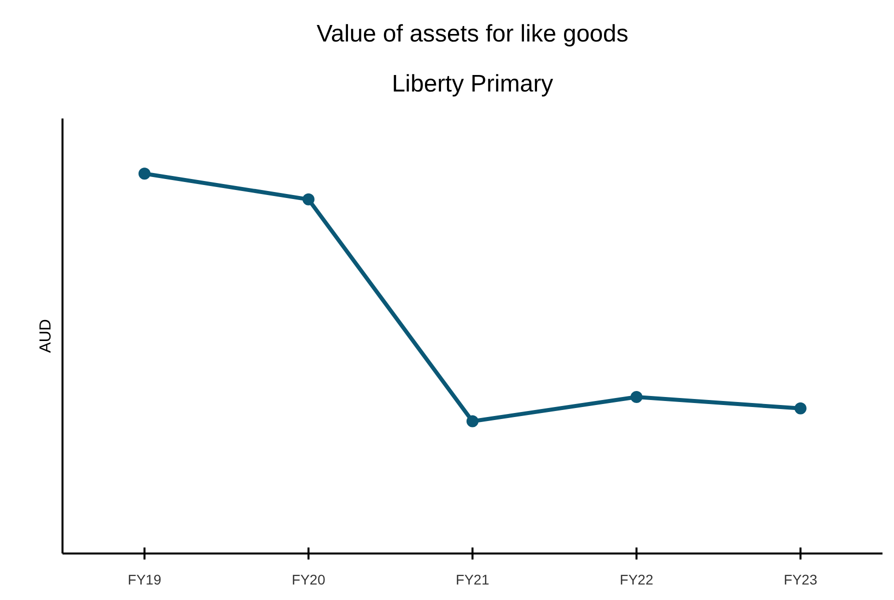 This screenshot has height=600, width=894. What do you see at coordinates (637, 580) in the screenshot?
I see `x-tick-label: FY22` at bounding box center [637, 580].